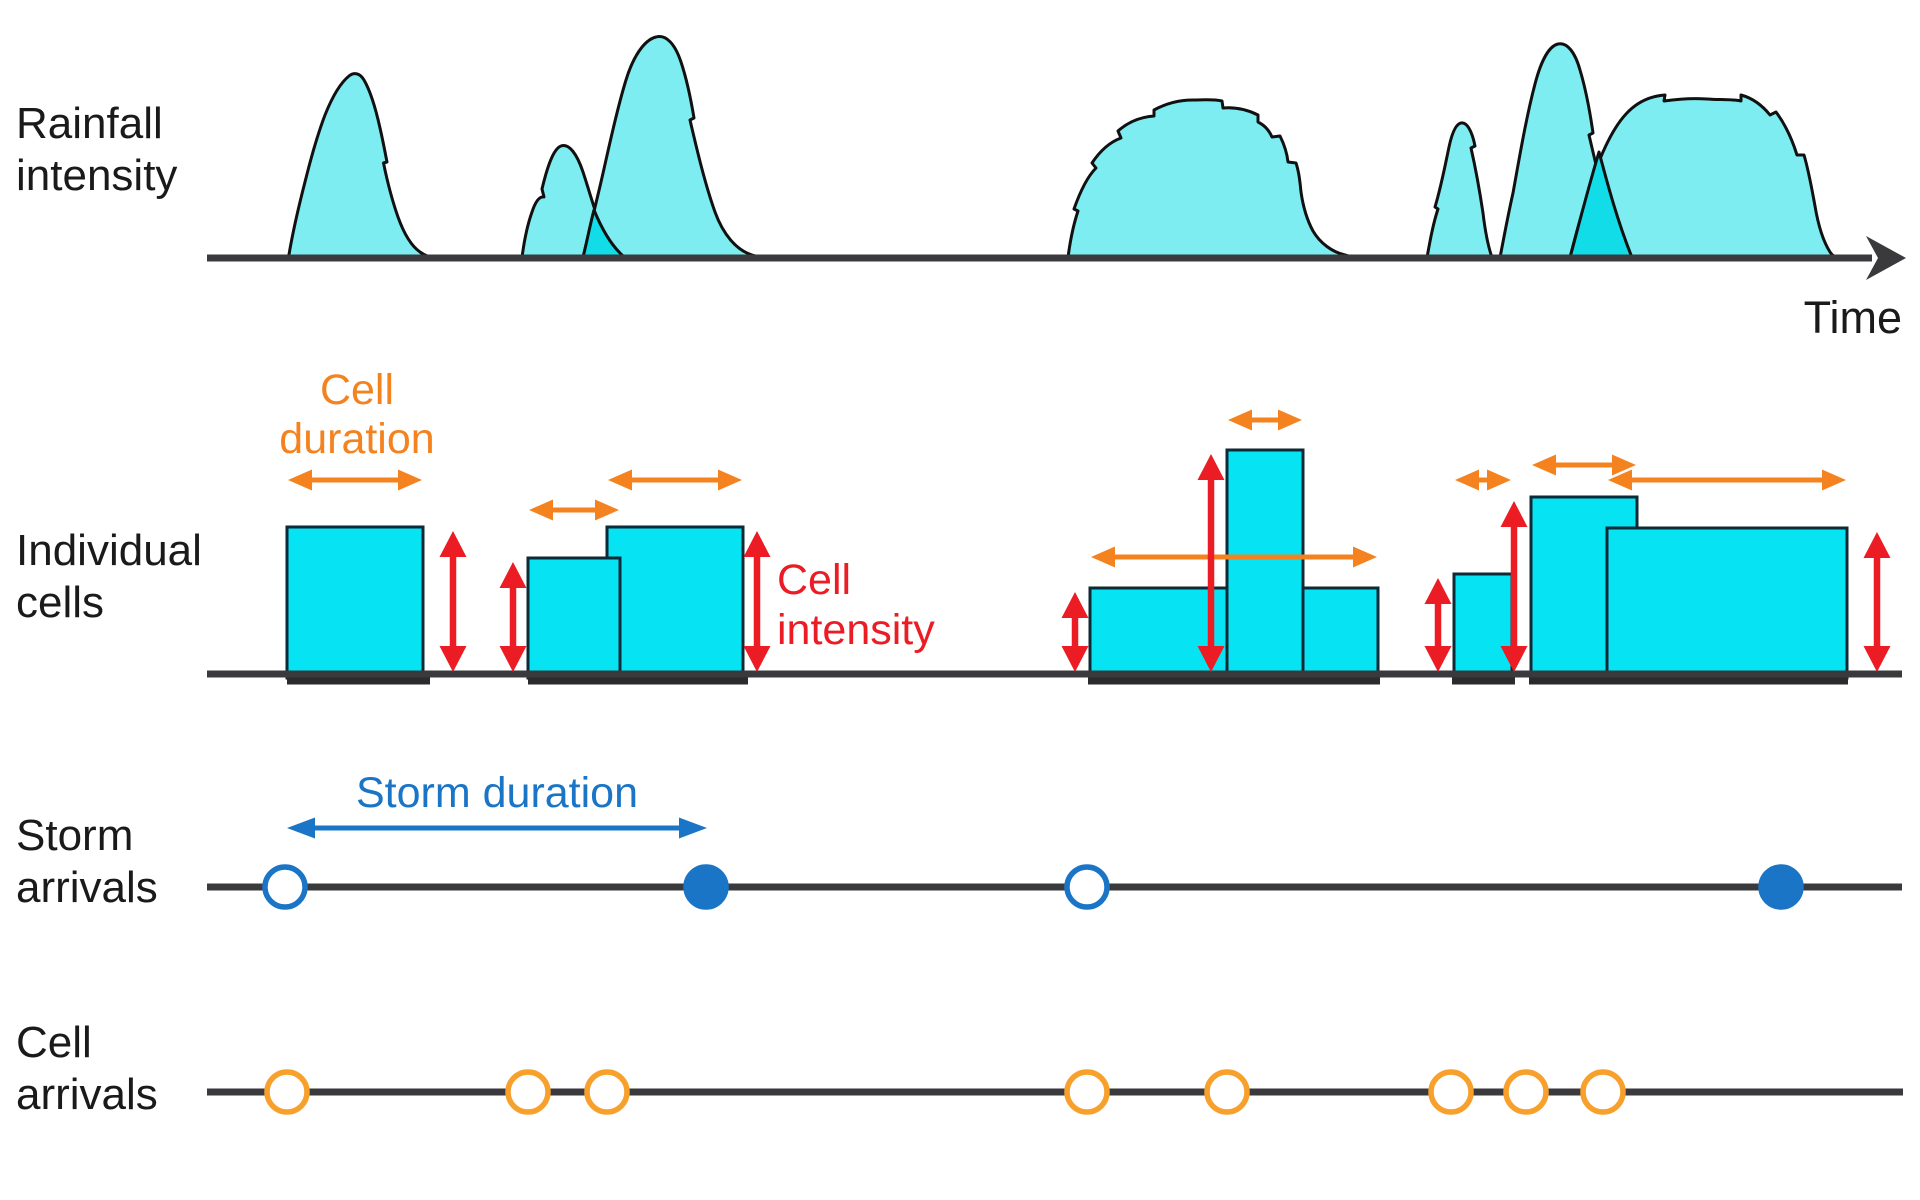  I want to click on rainfall-intensity-label-line1: Rainfall, so click(89, 123).